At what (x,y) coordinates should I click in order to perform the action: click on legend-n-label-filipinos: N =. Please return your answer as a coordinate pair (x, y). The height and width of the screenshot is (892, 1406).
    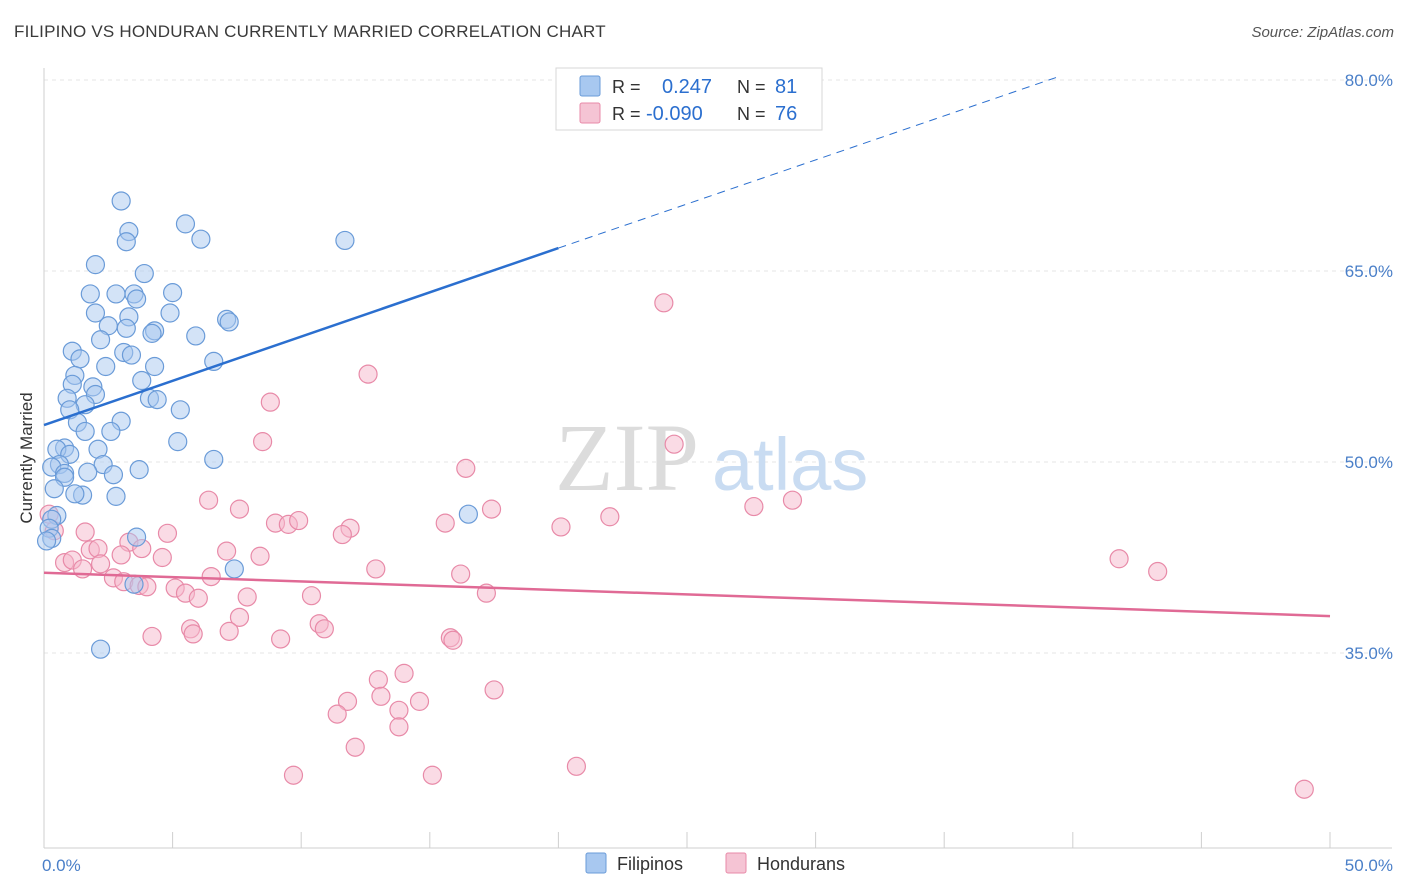
    Looking at the image, I should click on (751, 87).